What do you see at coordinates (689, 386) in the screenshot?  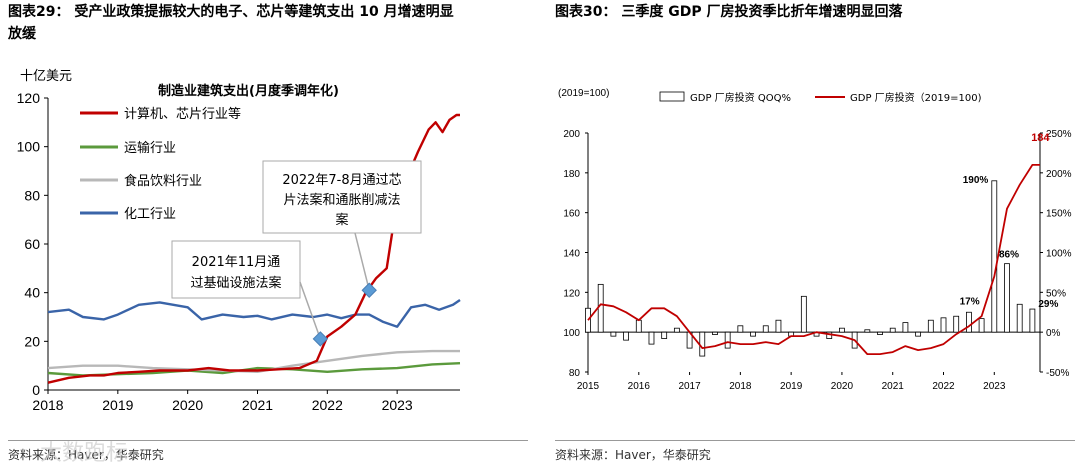 I see `right-x-tick-label: 2017` at bounding box center [689, 386].